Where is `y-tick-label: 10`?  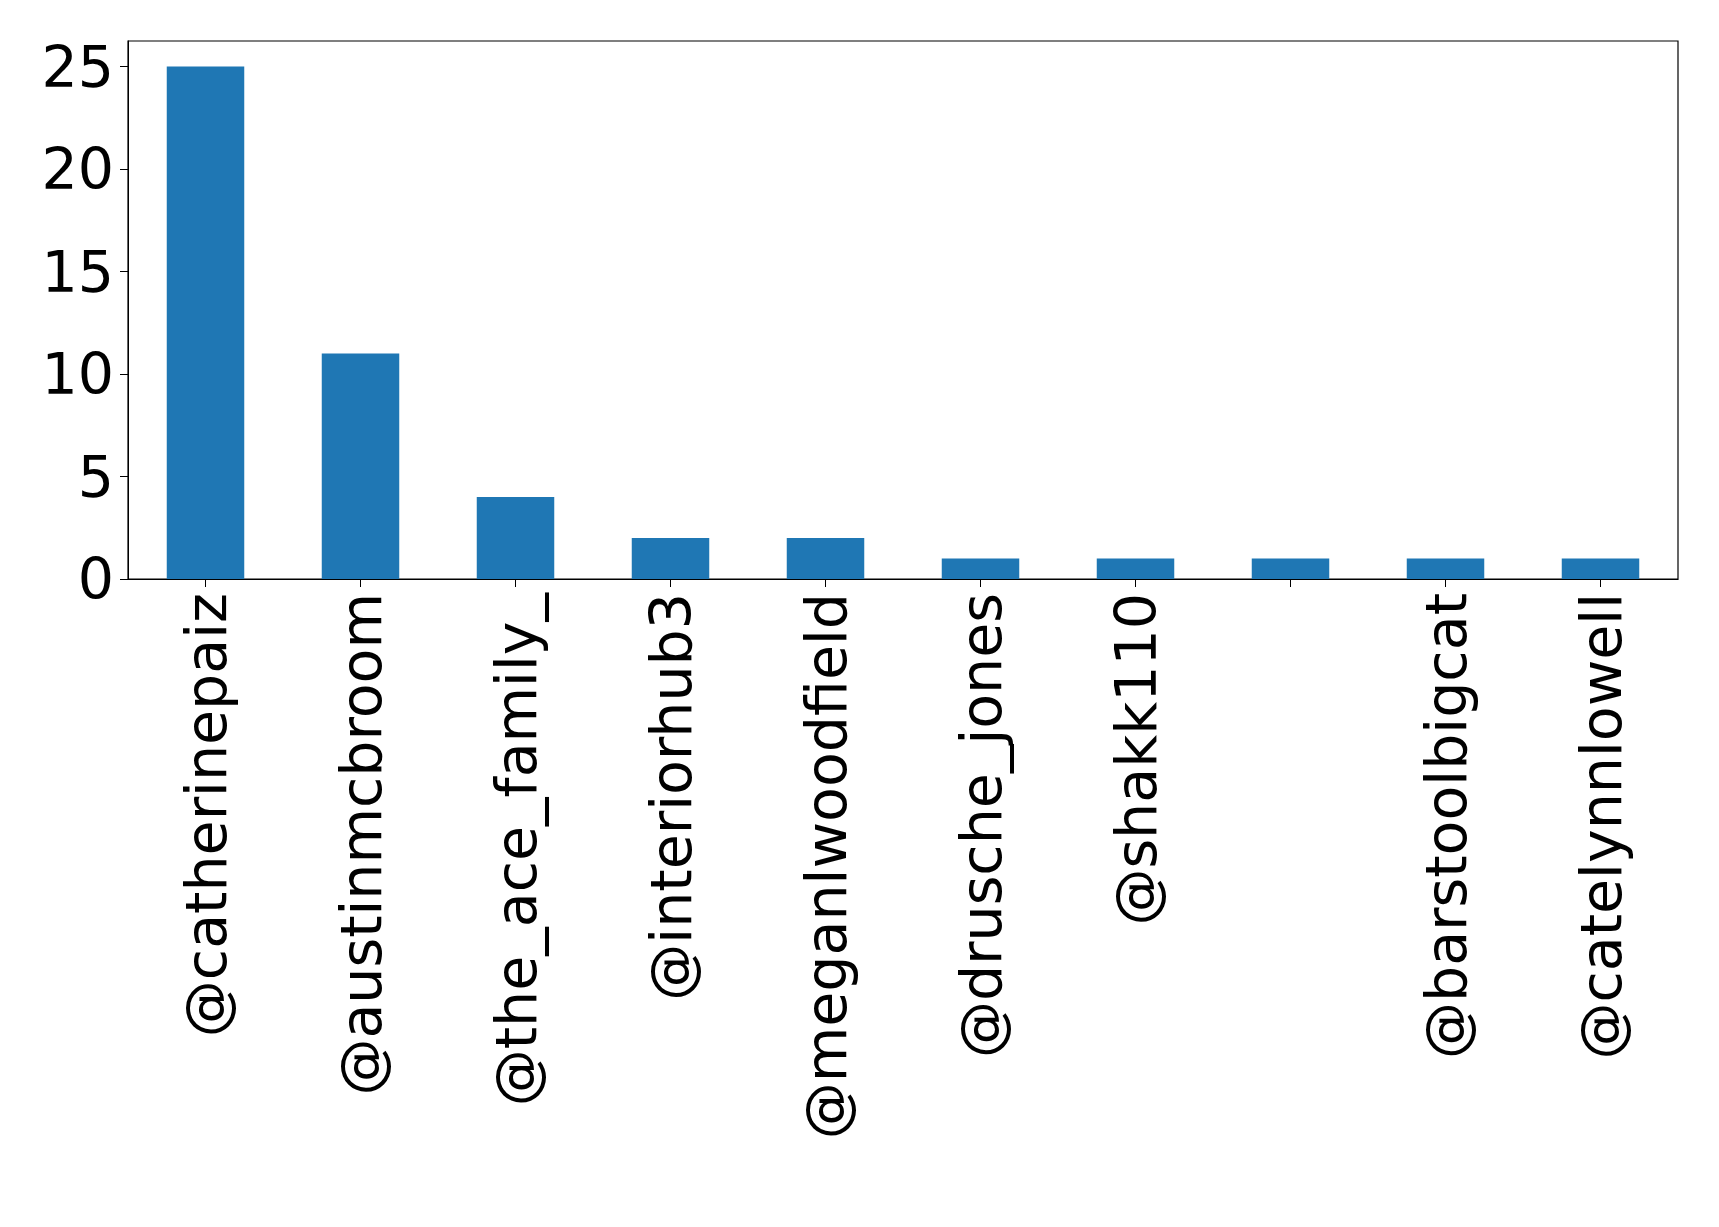 y-tick-label: 10 is located at coordinates (77, 374).